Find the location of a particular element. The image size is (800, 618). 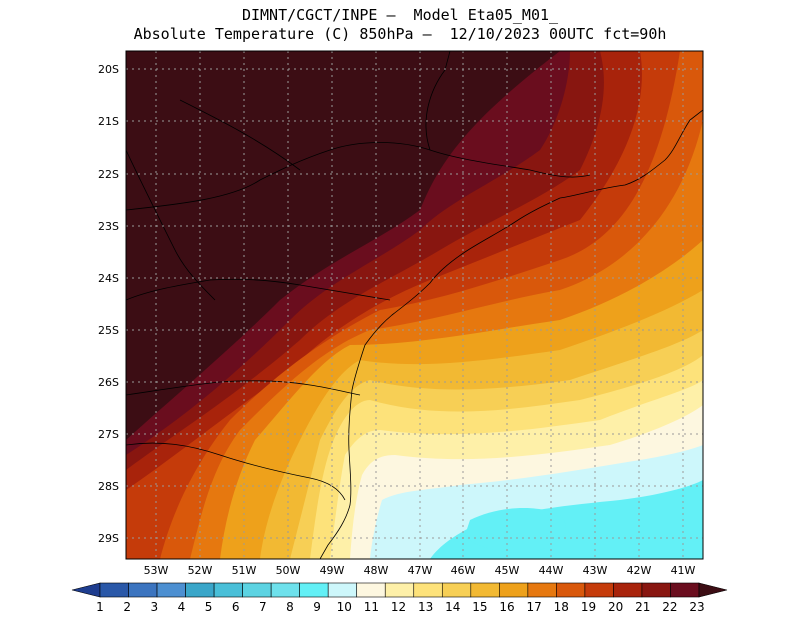

colorbar-label: 17 is located at coordinates (534, 607).